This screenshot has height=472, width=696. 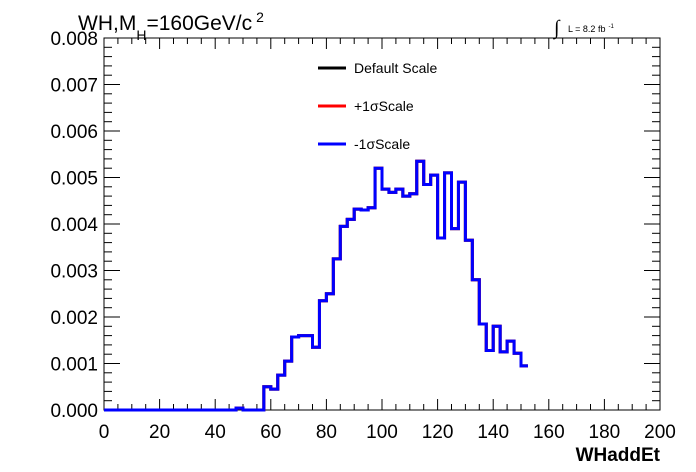 I want to click on title-subscript: H, so click(x=141, y=35).